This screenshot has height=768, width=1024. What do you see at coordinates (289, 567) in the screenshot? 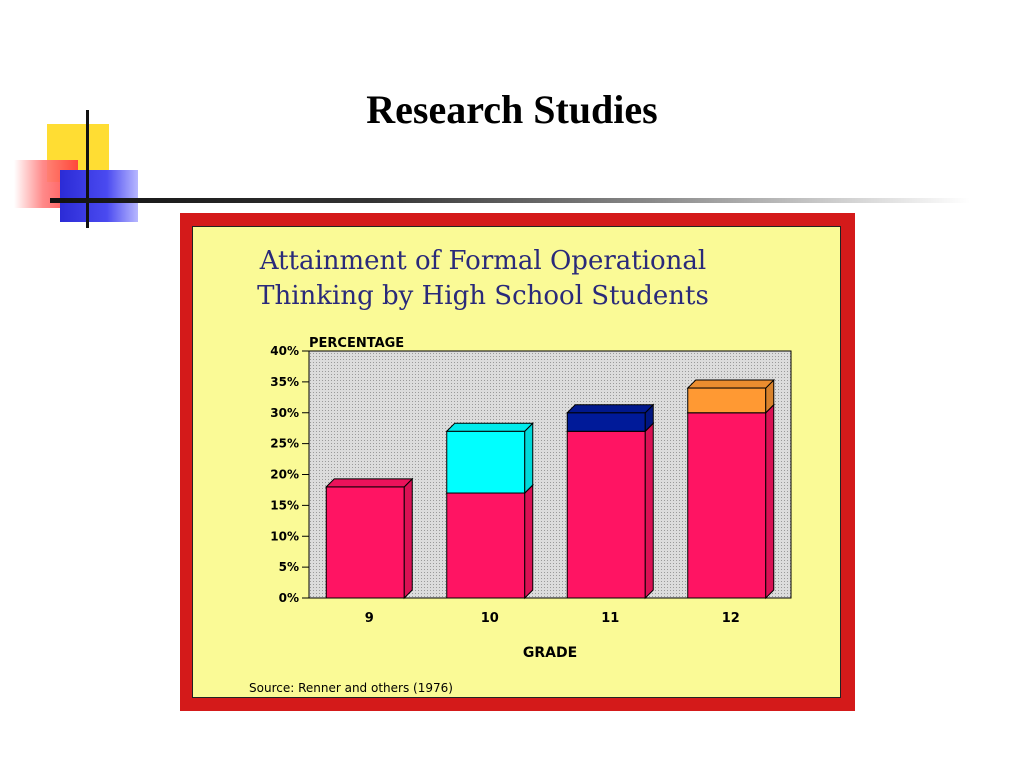
I see `y-tick-label: 5%` at bounding box center [289, 567].